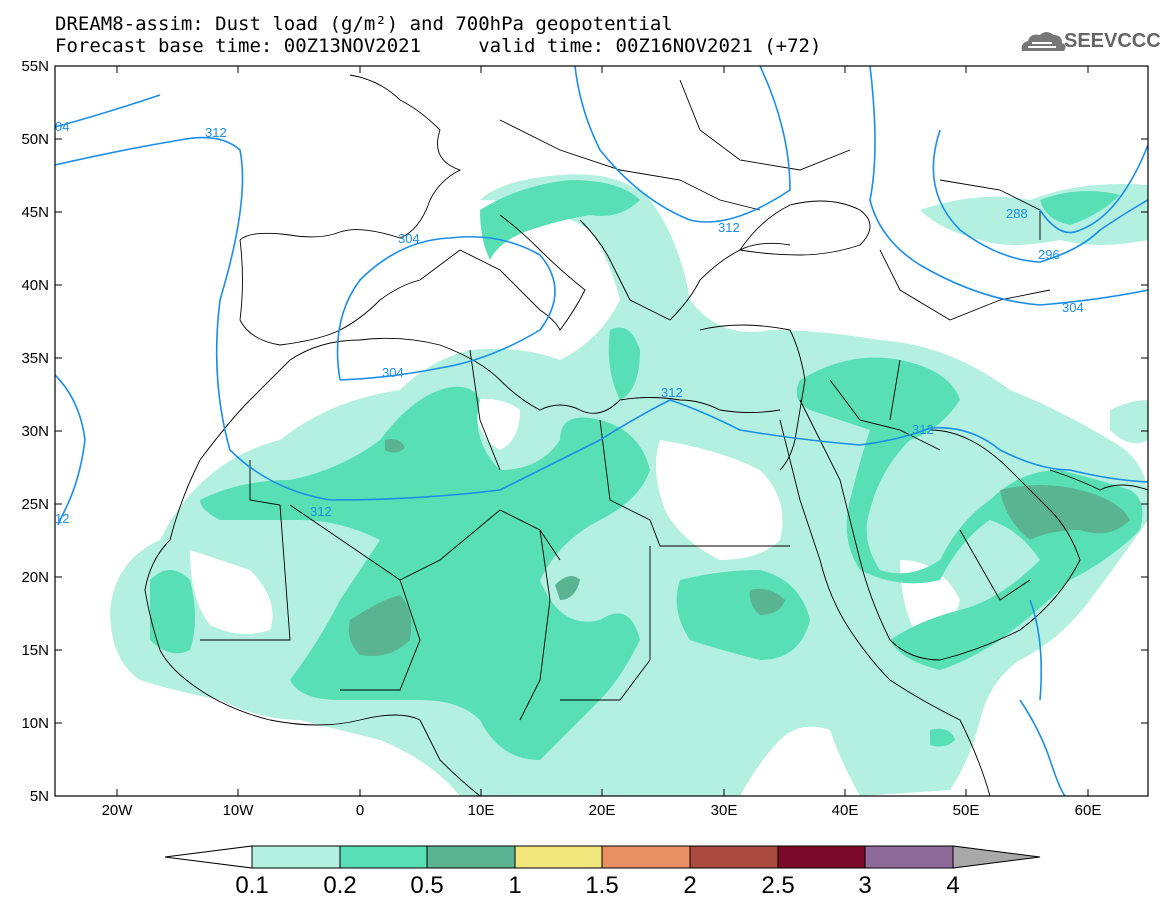  Describe the element at coordinates (1088, 810) in the screenshot. I see `lon-label: 60E` at that location.